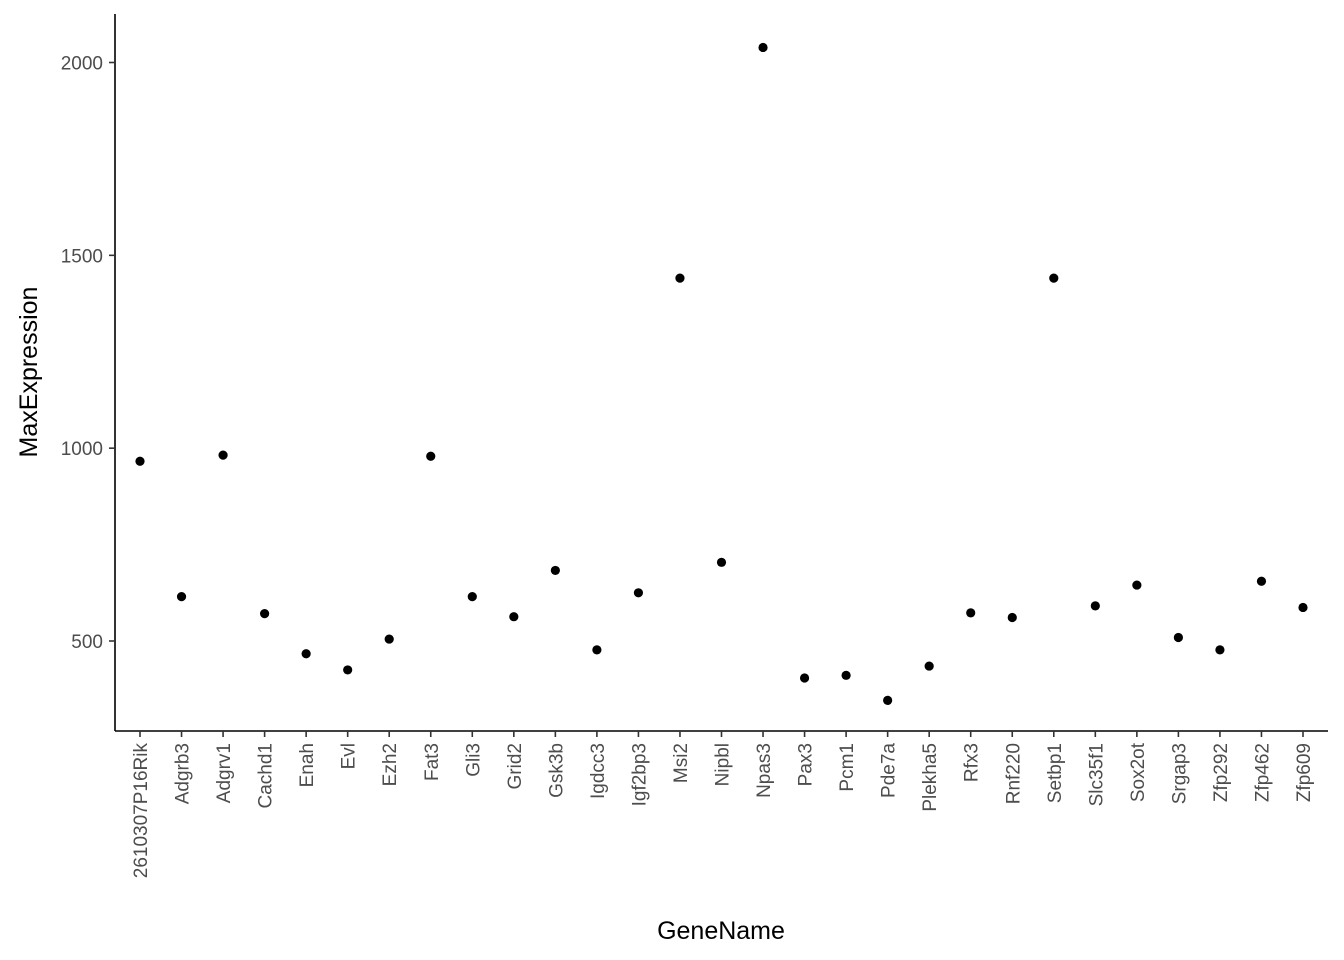  I want to click on x-axis-title: GeneName, so click(721, 931).